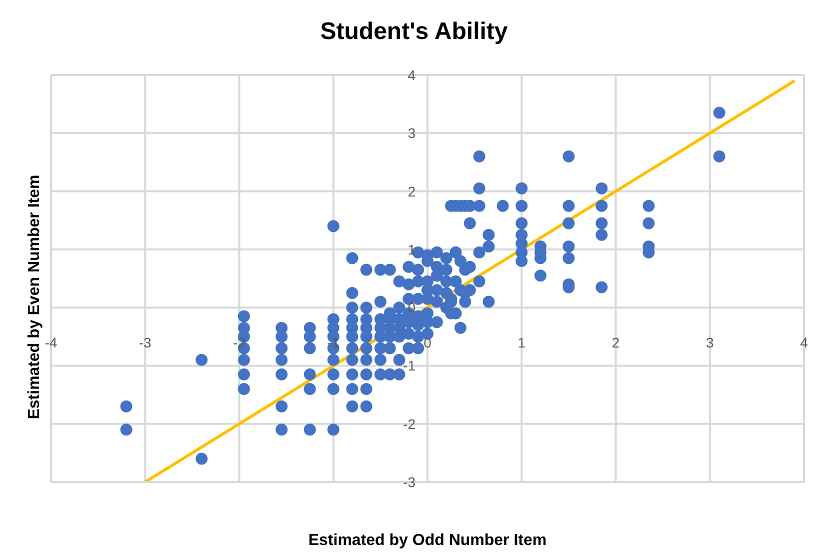  What do you see at coordinates (414, 32) in the screenshot?
I see `chart-title: Student's Ability` at bounding box center [414, 32].